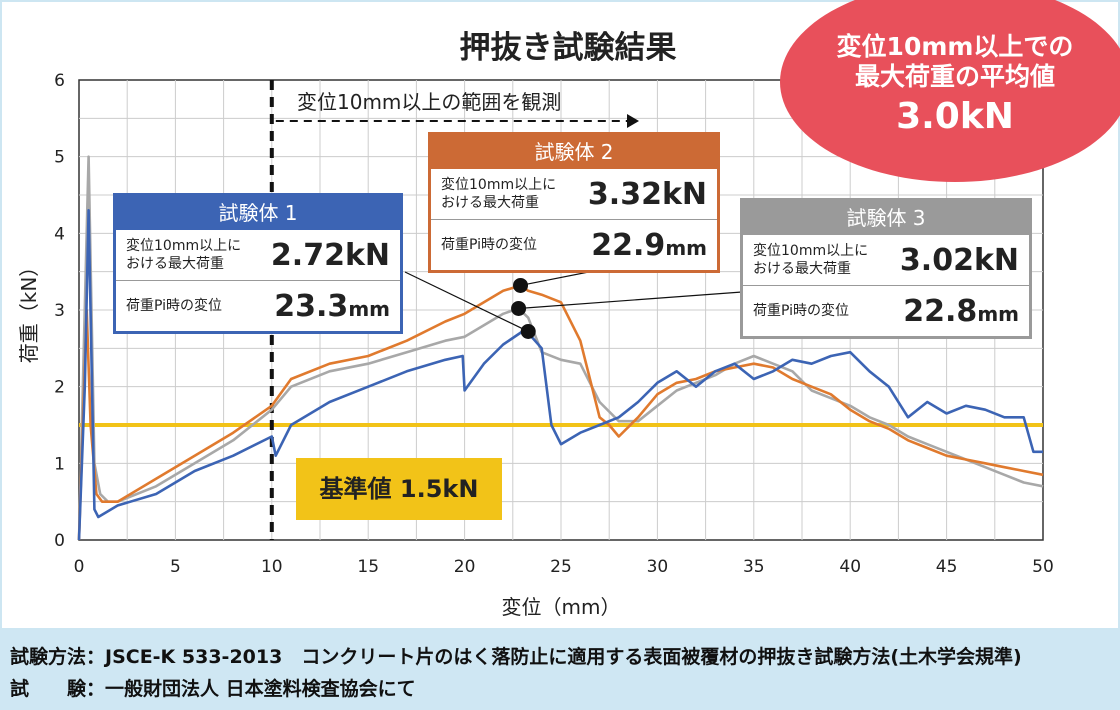 This screenshot has width=1120, height=710. What do you see at coordinates (174, 306) in the screenshot?
I see `specimen-1-disp-label: 荷重Pi時の変位` at bounding box center [174, 306].